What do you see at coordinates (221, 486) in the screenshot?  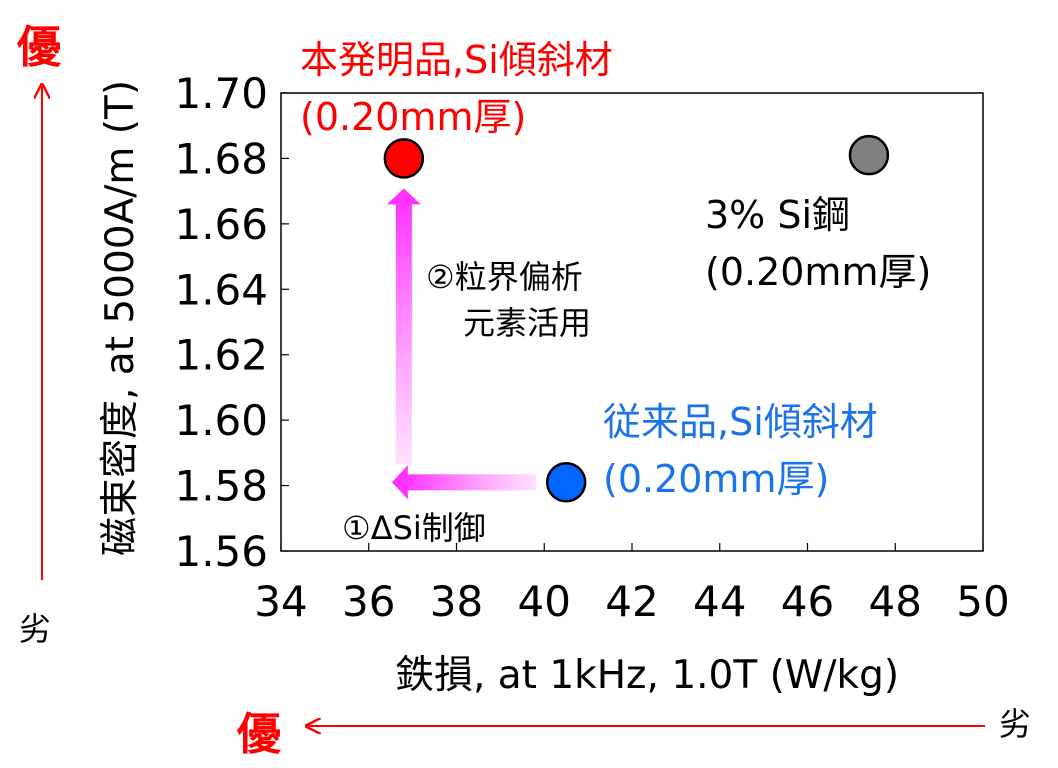 I see `y-tick-label: 1.58` at bounding box center [221, 486].